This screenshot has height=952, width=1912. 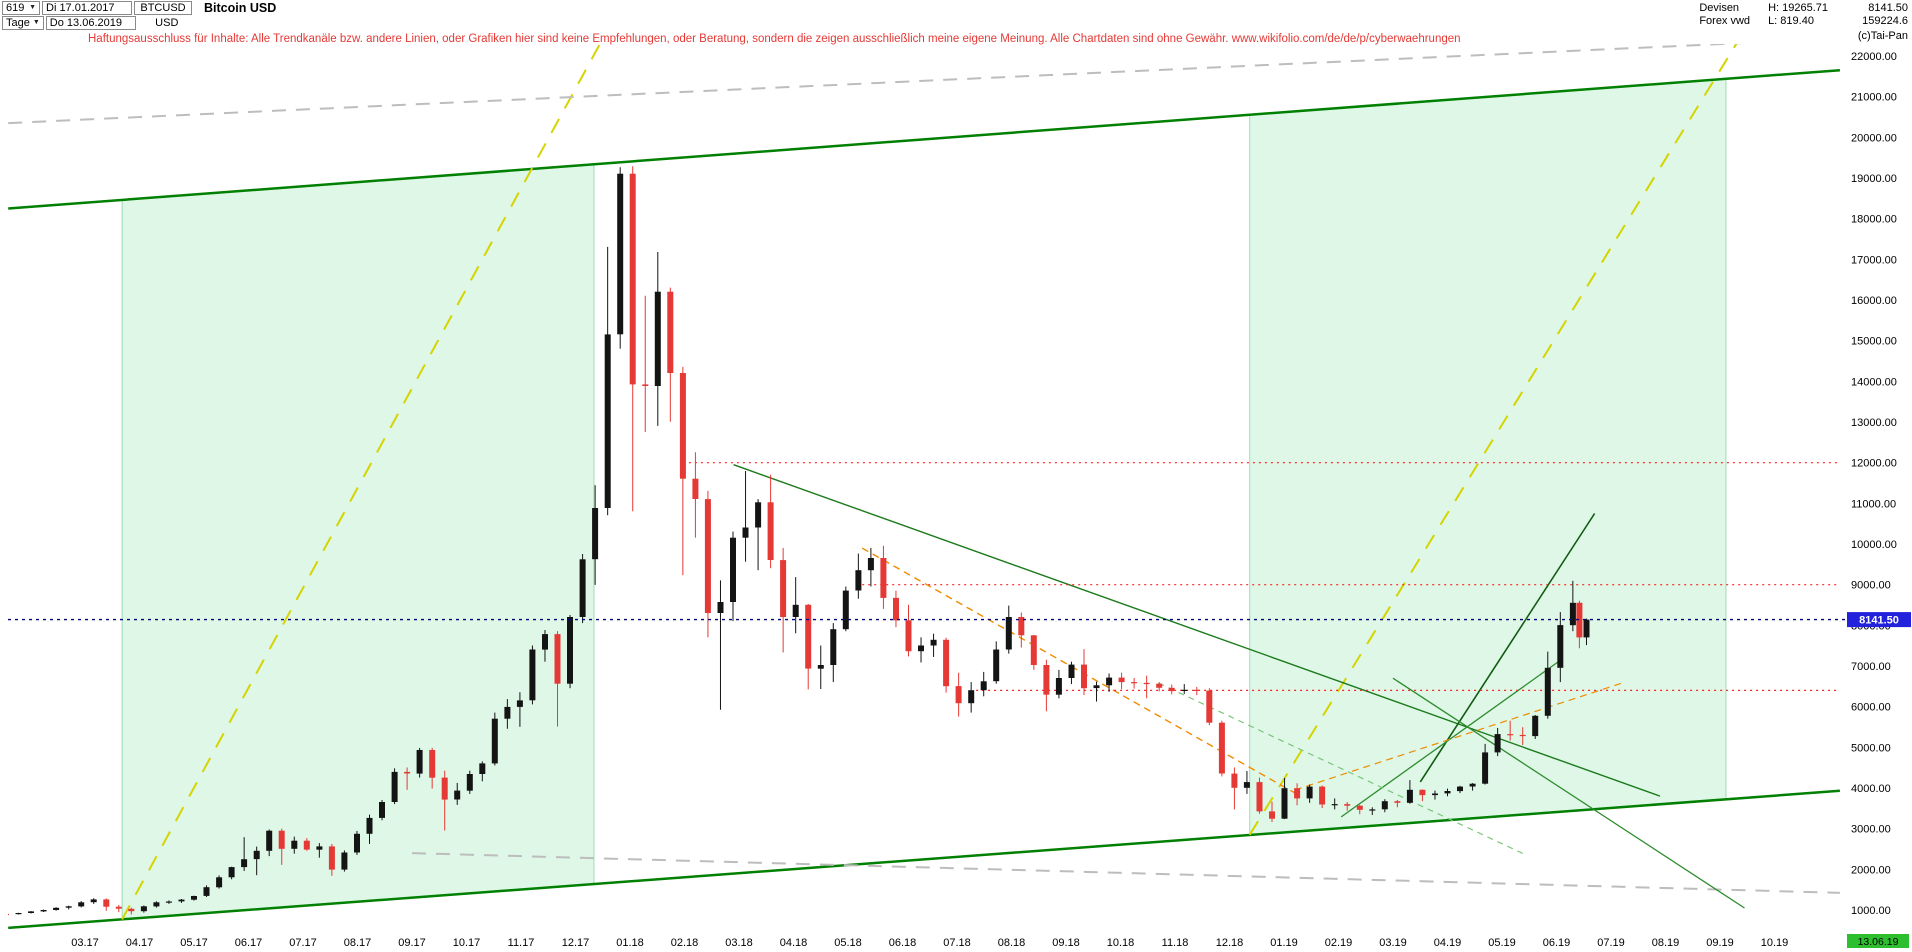 What do you see at coordinates (1874, 138) in the screenshot?
I see `svg-text: 20000.00` at bounding box center [1874, 138].